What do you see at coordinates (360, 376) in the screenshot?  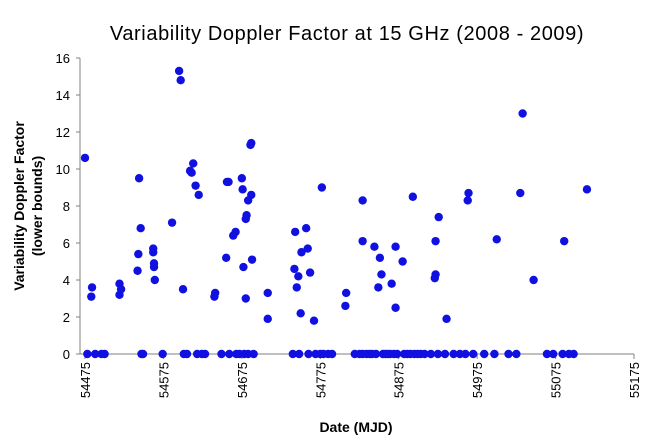 I see `x-ticks: 54475 54575 54675 54775 54875 54975 55075 55175` at bounding box center [360, 376].